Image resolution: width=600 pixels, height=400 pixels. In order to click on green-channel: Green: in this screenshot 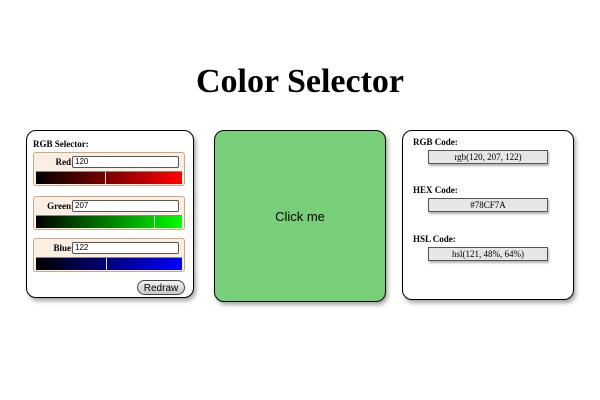, I will do `click(109, 213)`.